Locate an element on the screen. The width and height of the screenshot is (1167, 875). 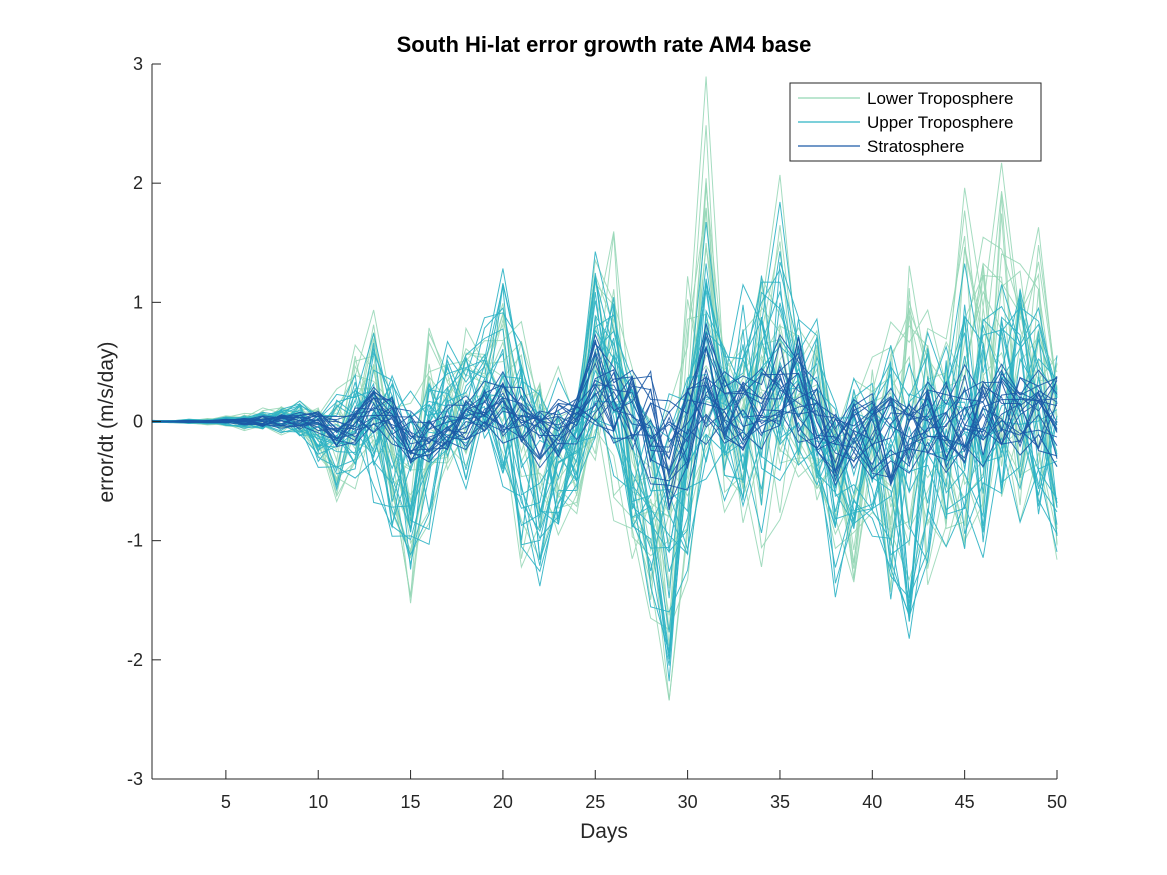
x-axis-label: Days is located at coordinates (604, 831).